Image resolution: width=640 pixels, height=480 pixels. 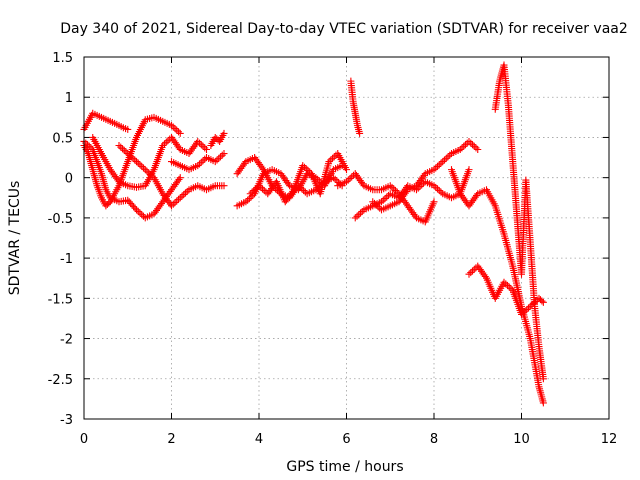 I want to click on y-tick-label: 1.5, so click(x=62, y=58).